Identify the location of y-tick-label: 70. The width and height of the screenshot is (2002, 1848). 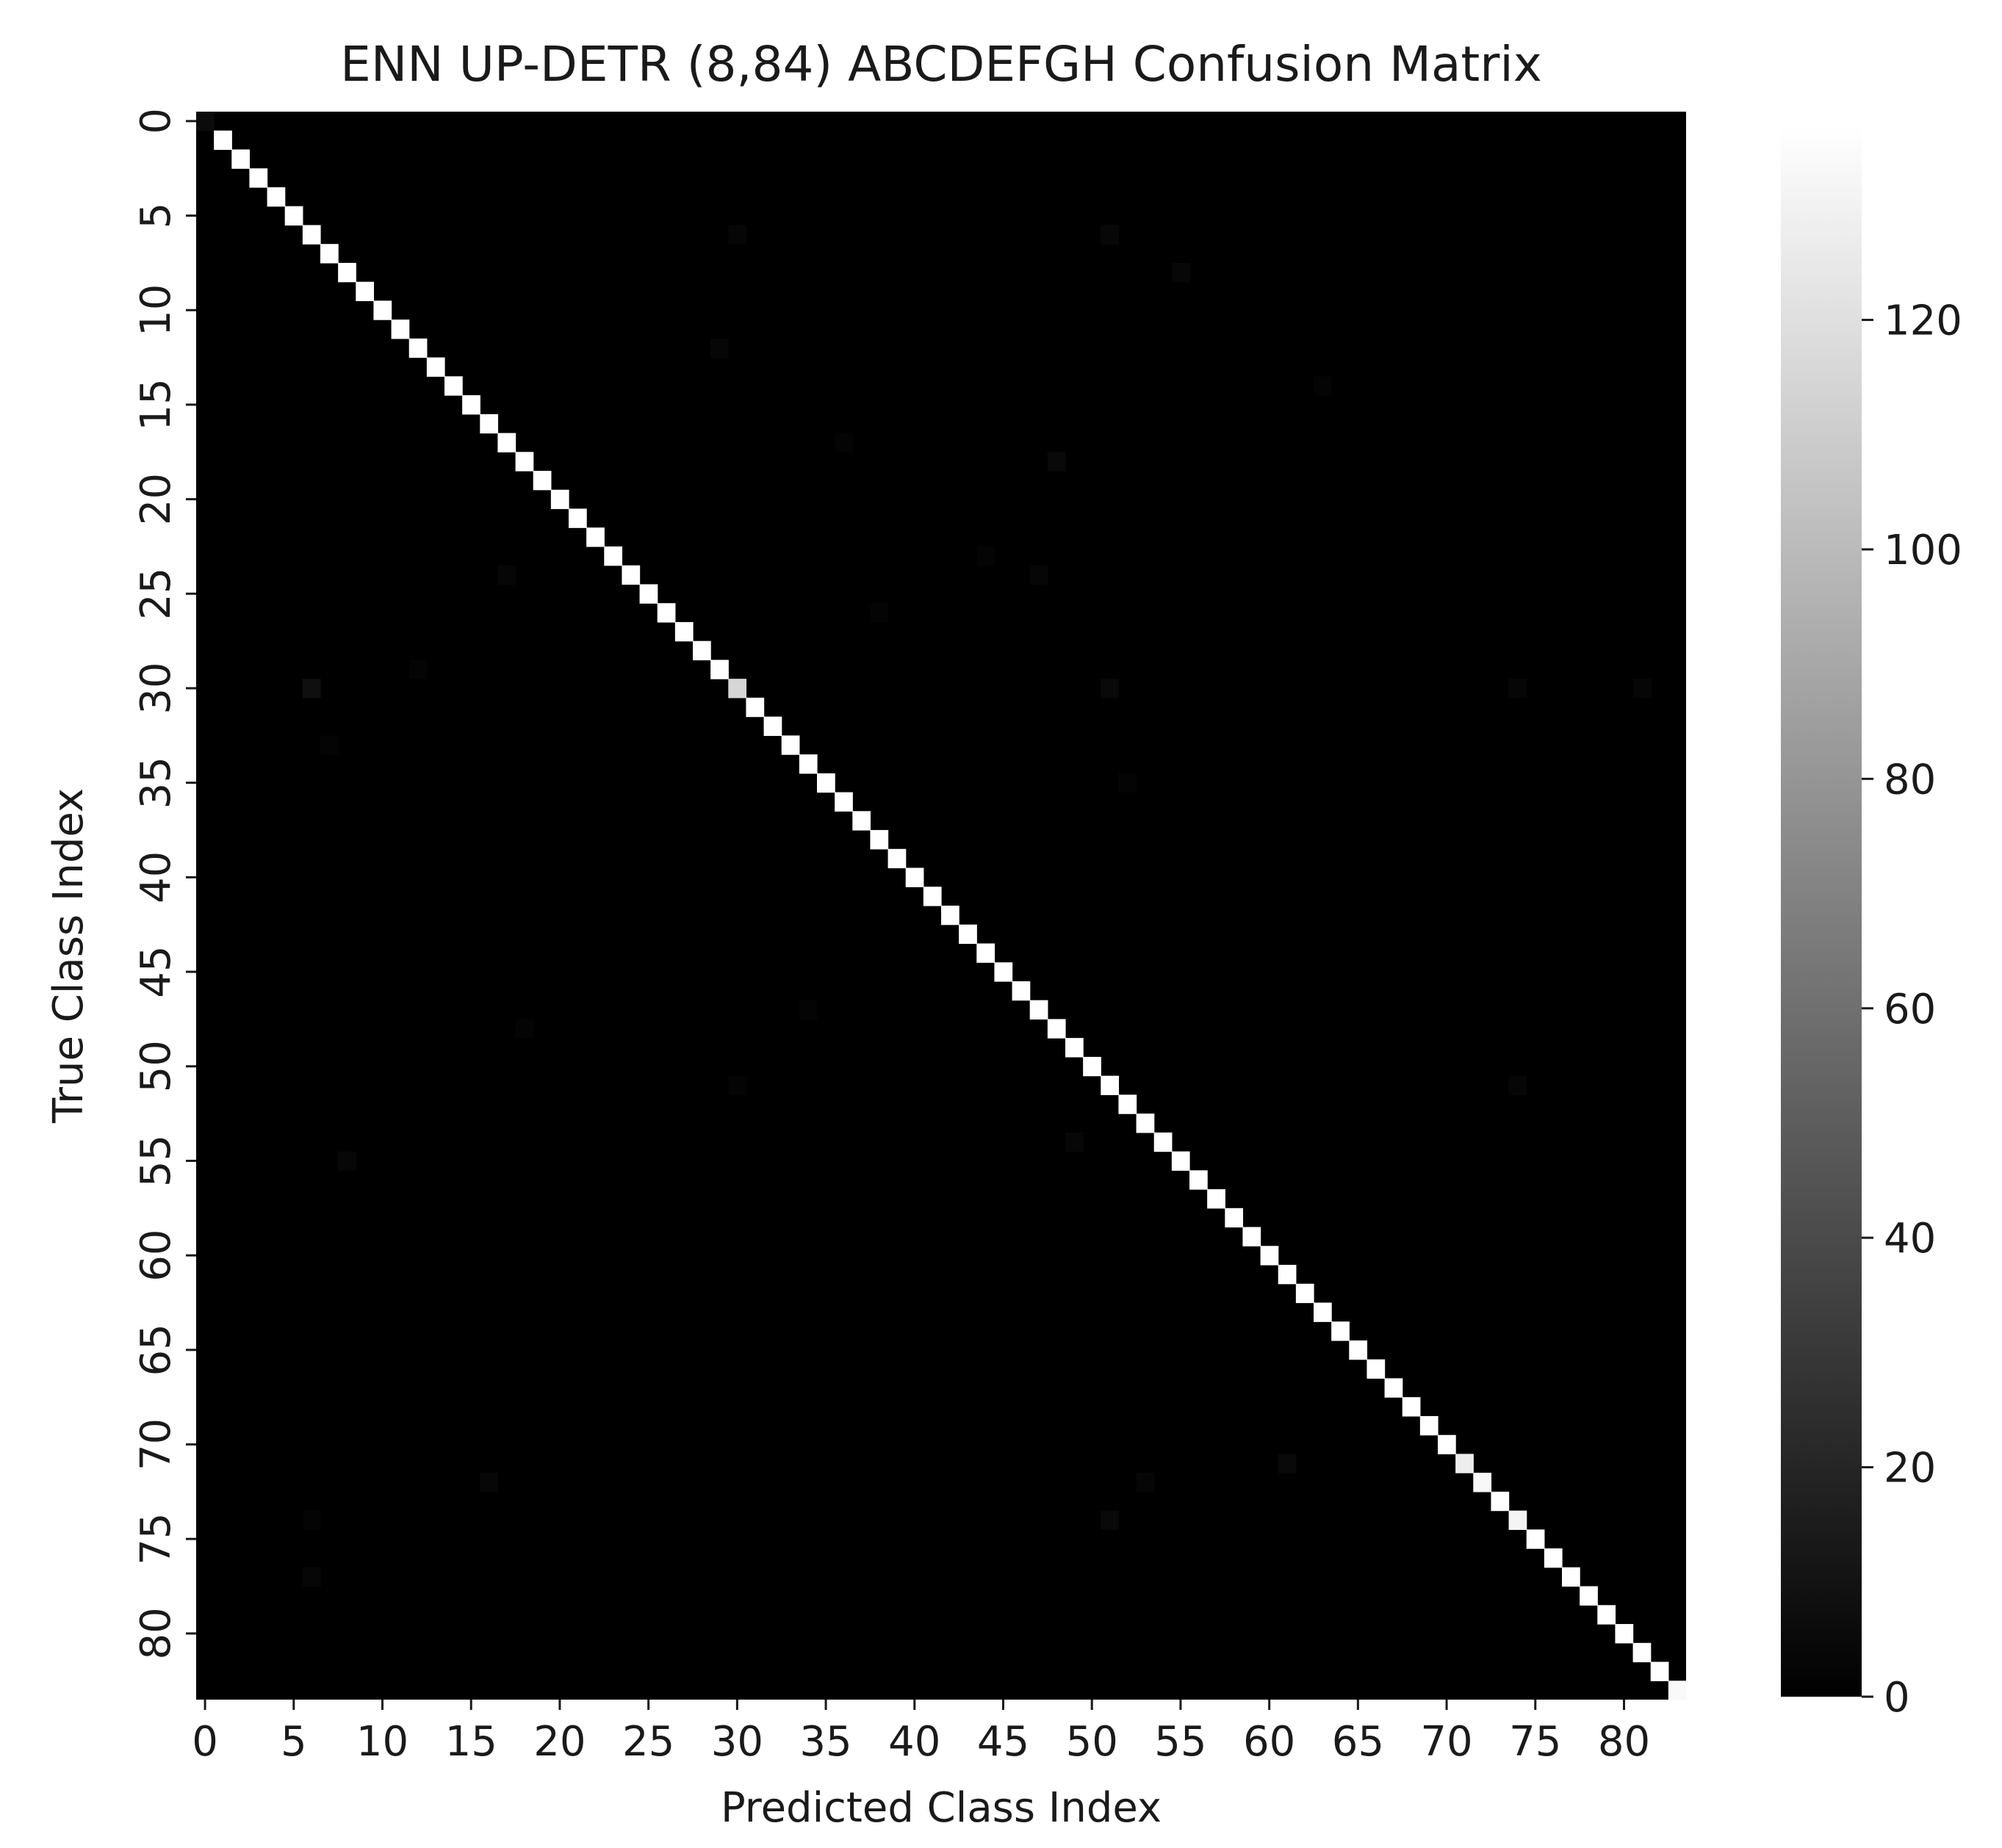
(156, 1444).